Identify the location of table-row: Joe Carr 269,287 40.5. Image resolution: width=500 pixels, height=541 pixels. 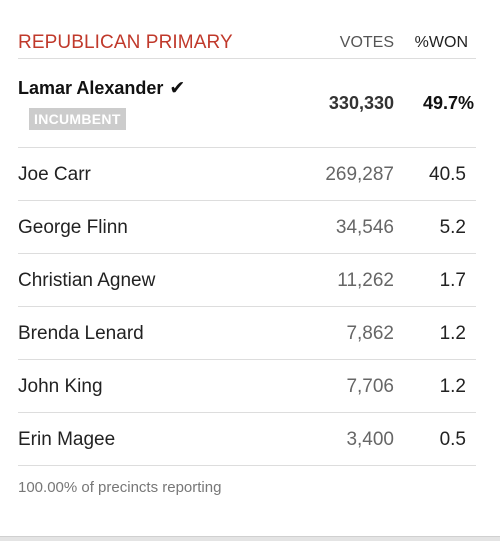
(247, 174).